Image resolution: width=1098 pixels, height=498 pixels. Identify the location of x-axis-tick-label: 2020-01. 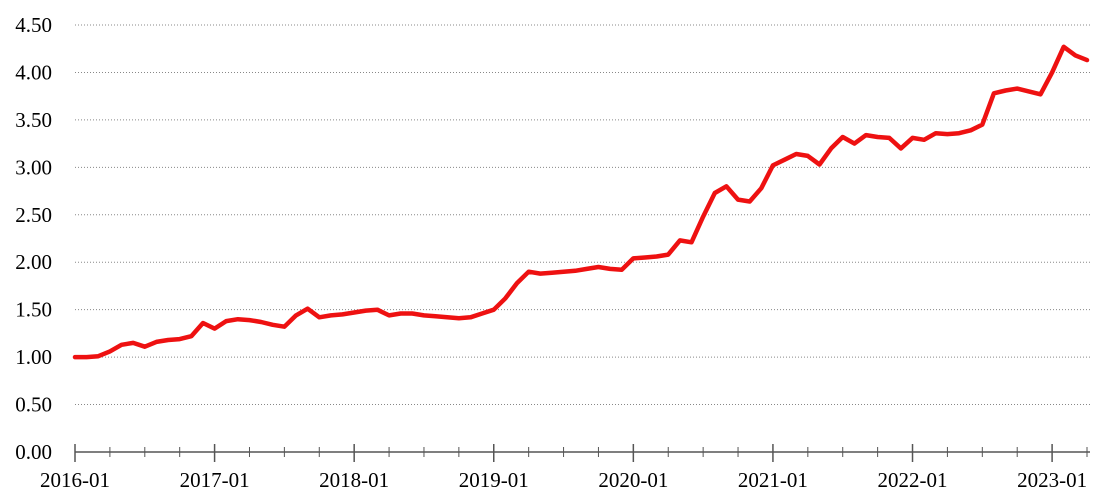
(633, 480).